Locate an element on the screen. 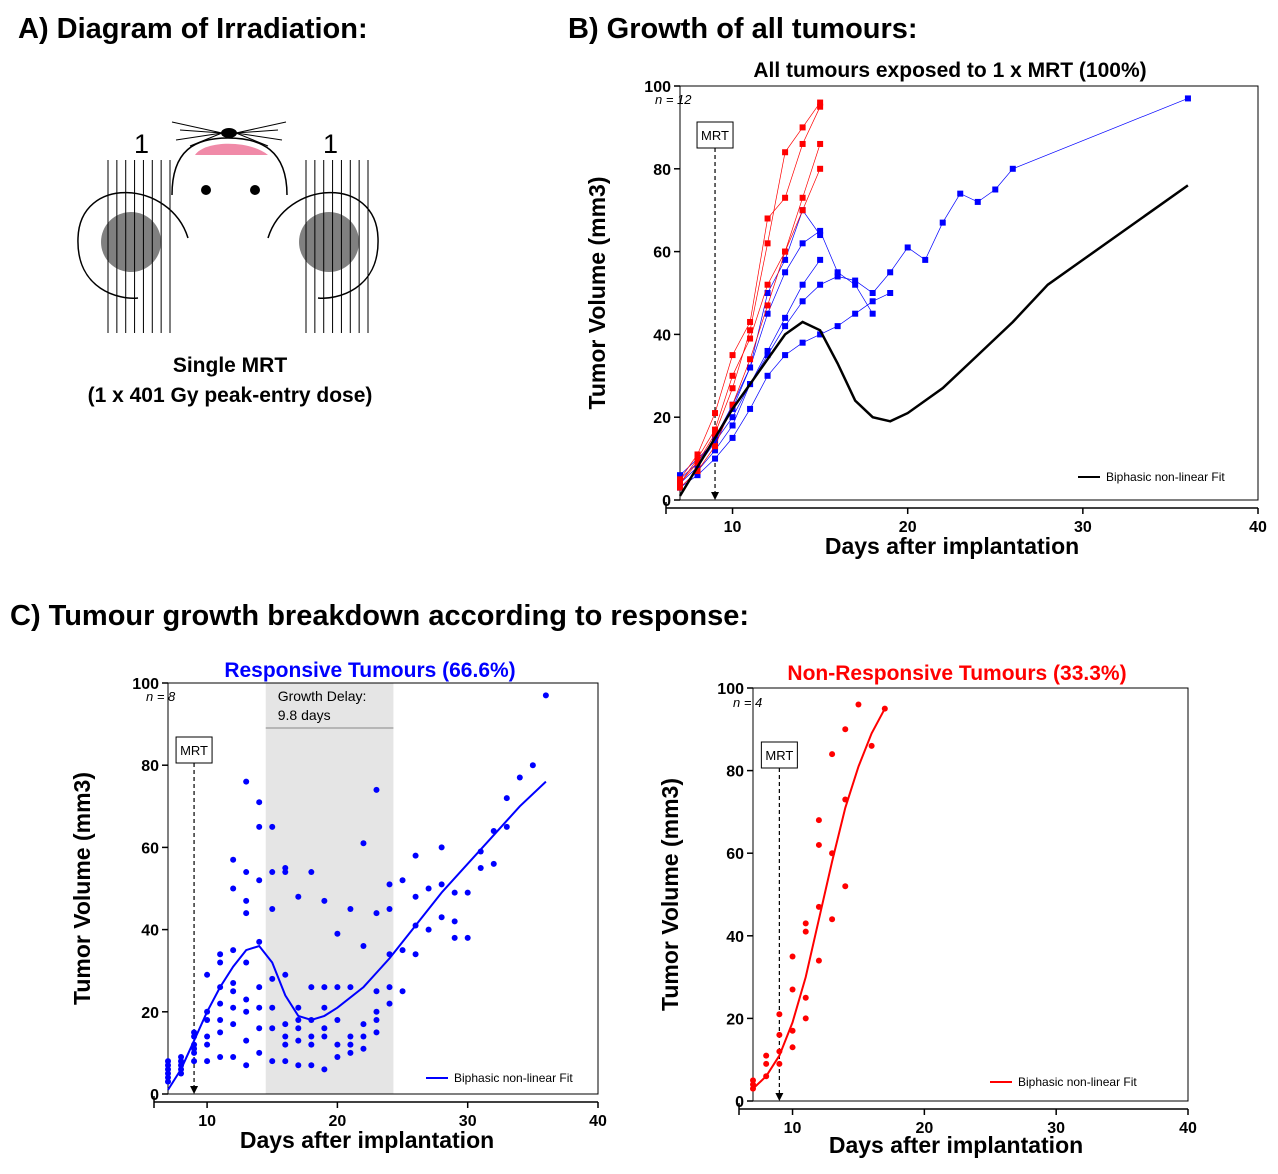  mrt-label: MRT is located at coordinates (715, 135).